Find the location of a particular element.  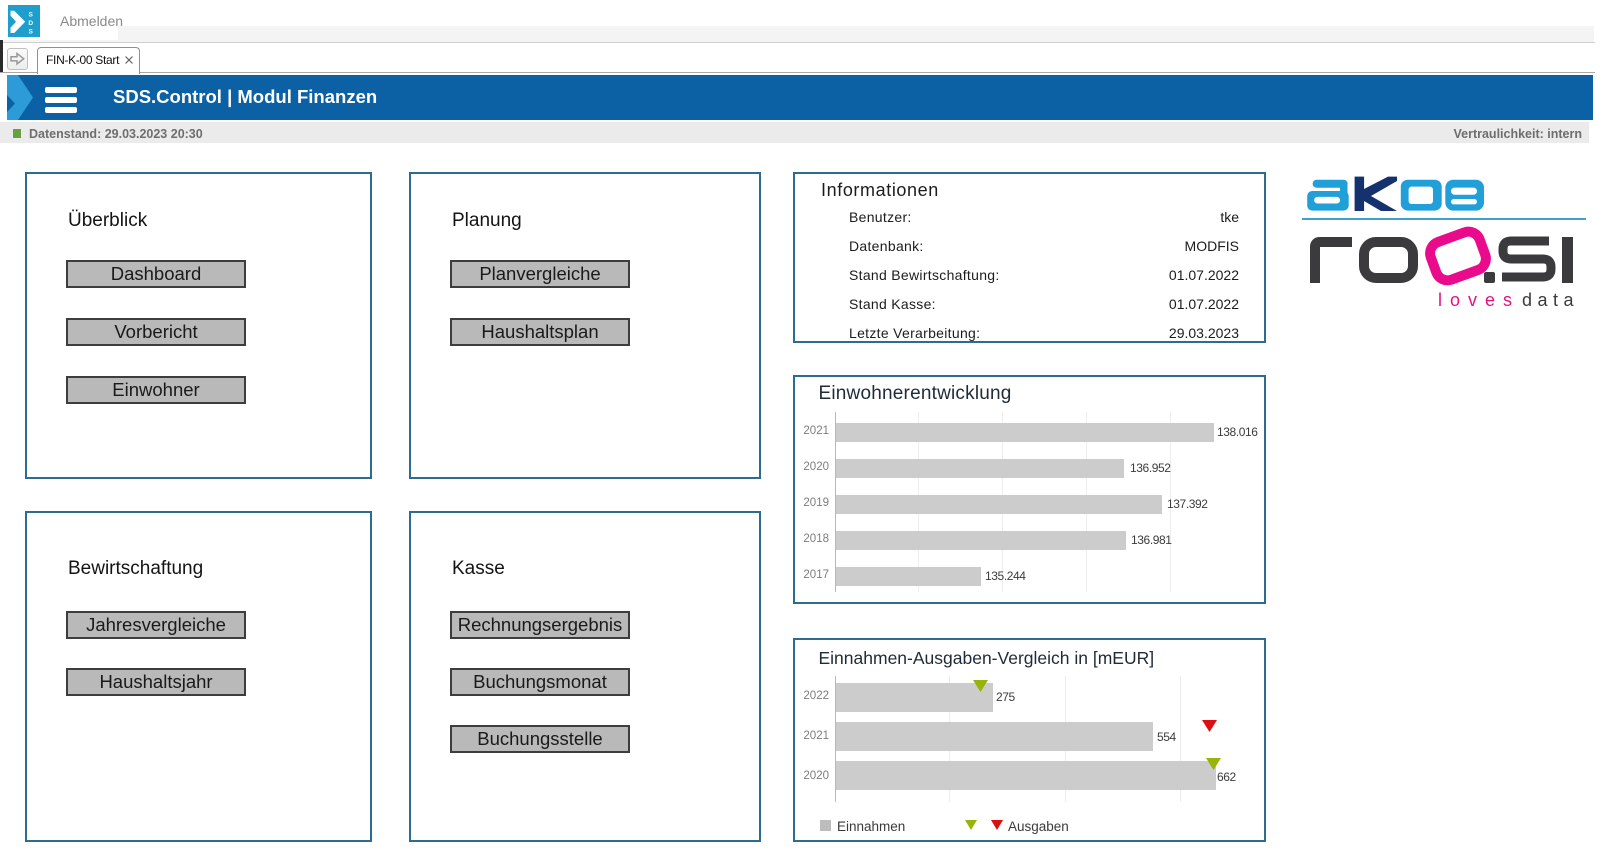

svg-text: D is located at coordinates (30, 23).